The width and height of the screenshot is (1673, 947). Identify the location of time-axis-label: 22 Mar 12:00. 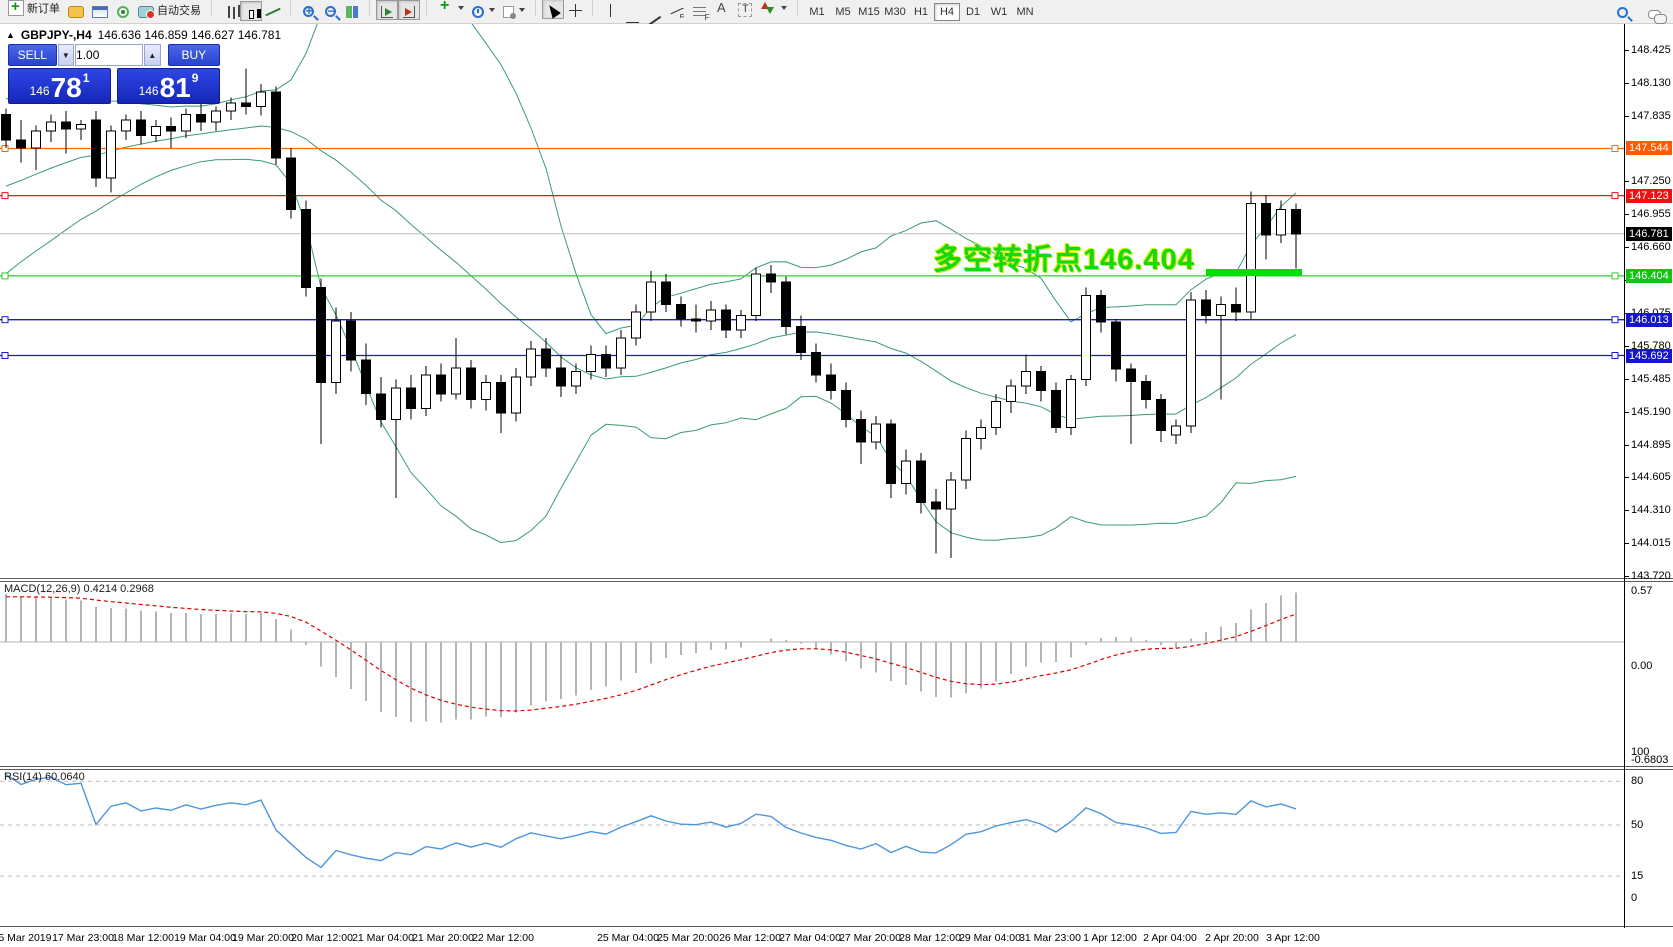
(503, 938).